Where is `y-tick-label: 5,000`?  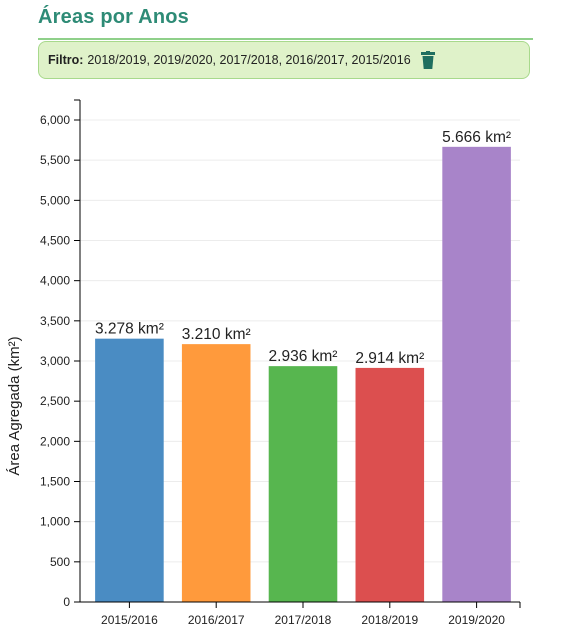
y-tick-label: 5,000 is located at coordinates (55, 200).